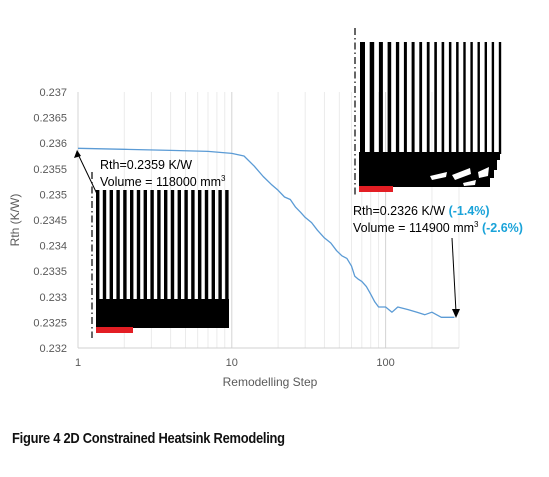 This screenshot has height=477, width=549. I want to click on end-rth-change: (-1.4%), so click(469, 211).